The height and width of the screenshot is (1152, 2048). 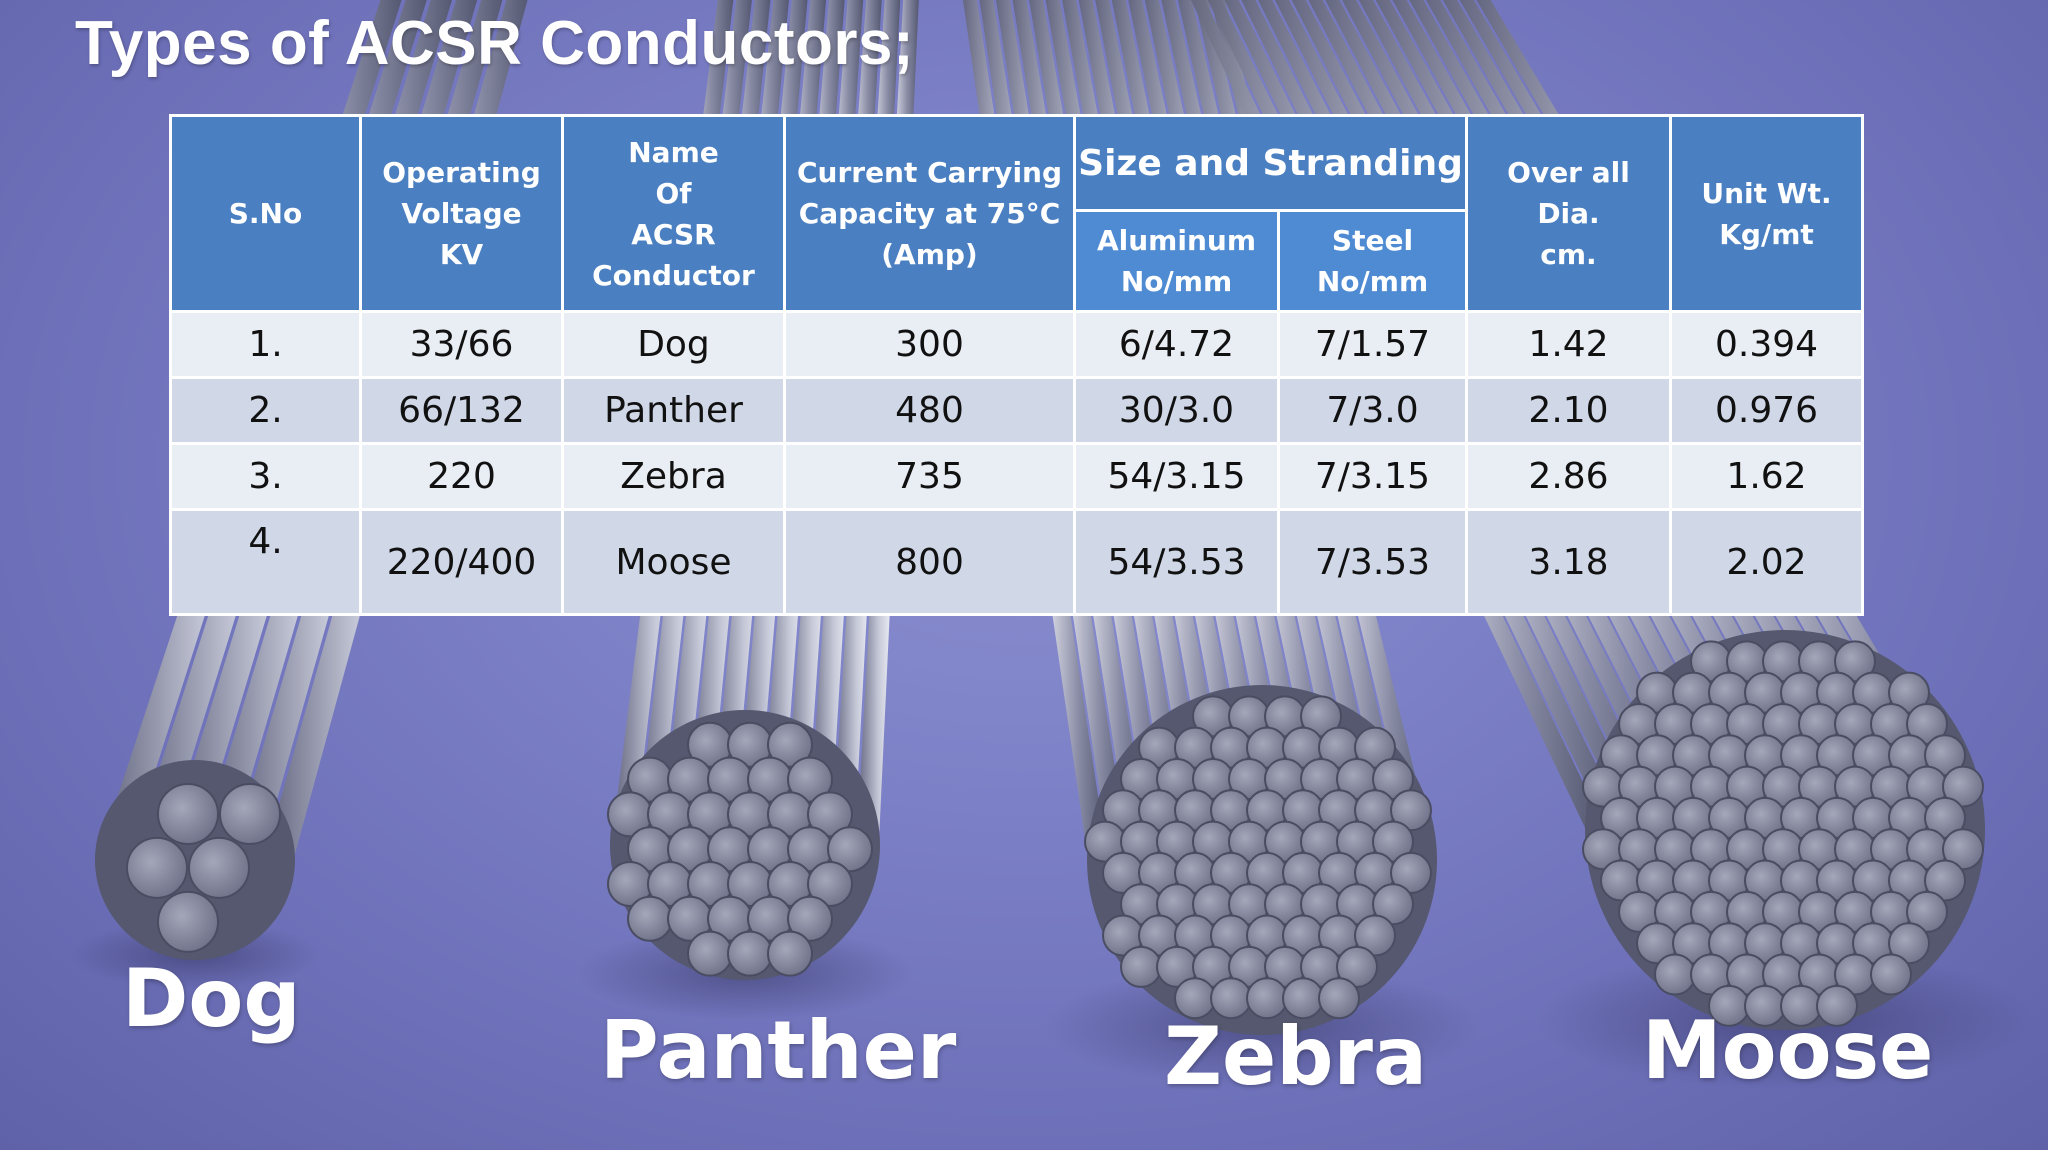 I want to click on header-sno: S.No, so click(x=265, y=213).